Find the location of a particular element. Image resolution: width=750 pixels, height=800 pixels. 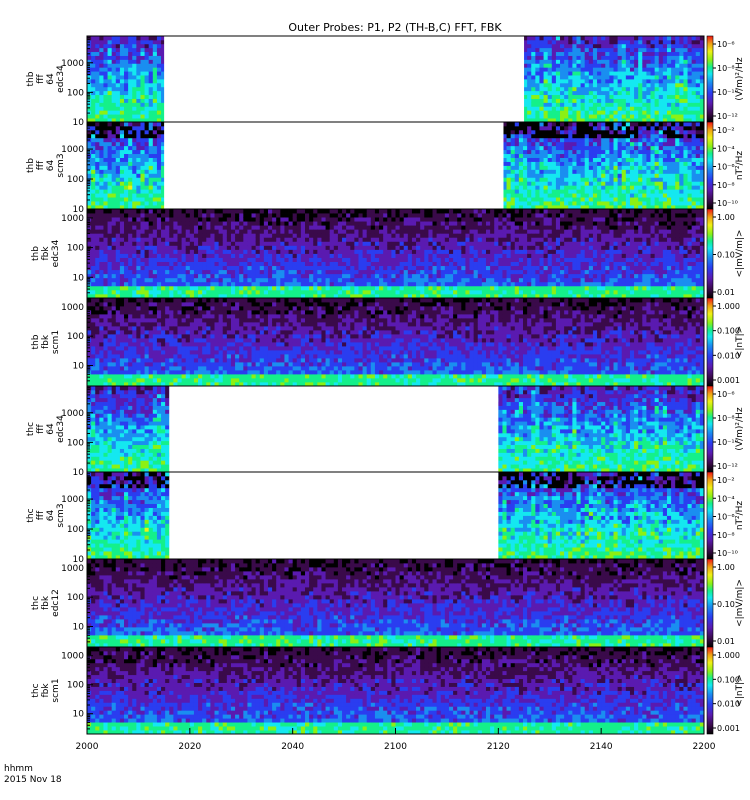

panel-7: 10 100 1000 thc fbk edc12 1.00 0.10 0.01 <|mV/m|> is located at coordinates (388, 603).